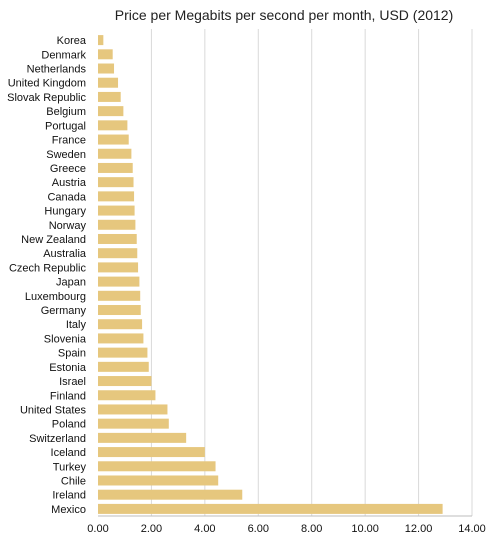 Image resolution: width=500 pixels, height=540 pixels. Describe the element at coordinates (73, 481) in the screenshot. I see `category-label: Chile` at that location.